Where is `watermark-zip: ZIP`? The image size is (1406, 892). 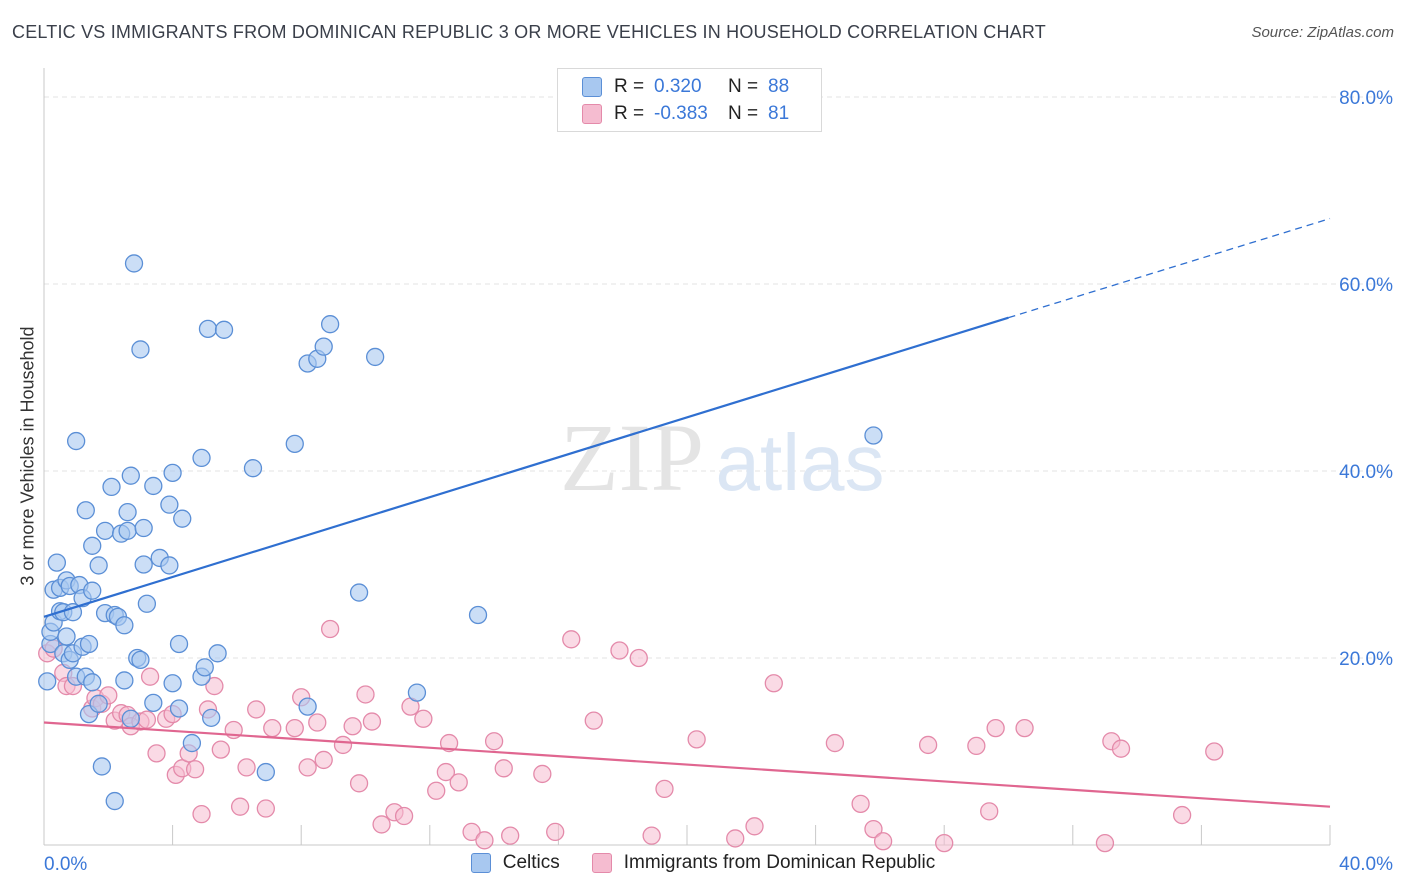 watermark-zip: ZIP is located at coordinates (632, 457).